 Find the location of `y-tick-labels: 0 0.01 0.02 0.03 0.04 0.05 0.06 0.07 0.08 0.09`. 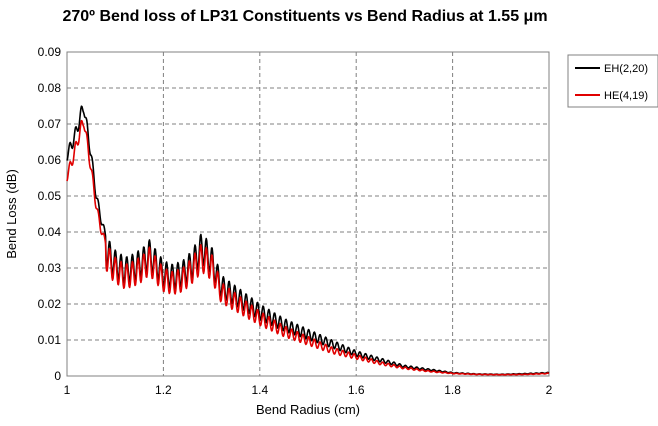

y-tick-labels: 0 0.01 0.02 0.03 0.04 0.05 0.06 0.07 0.08 0.09 is located at coordinates (50, 214).